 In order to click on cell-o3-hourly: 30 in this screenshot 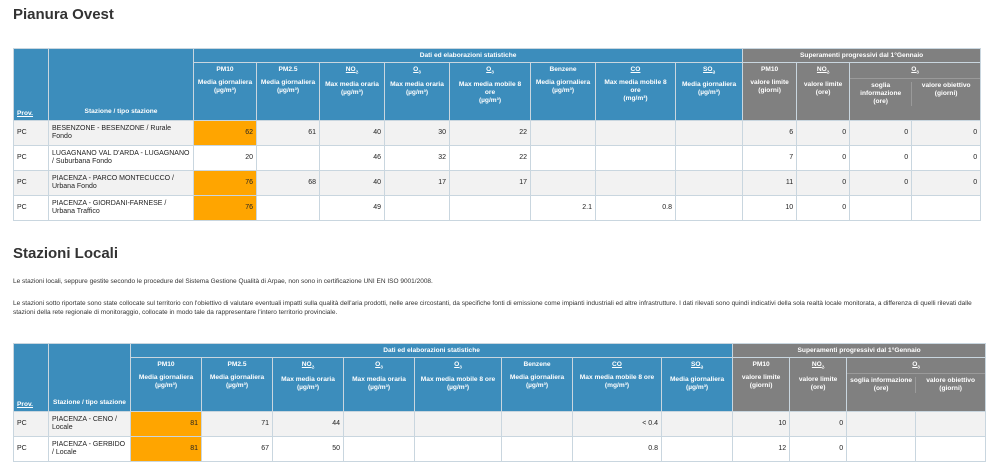, I will do `click(417, 133)`.